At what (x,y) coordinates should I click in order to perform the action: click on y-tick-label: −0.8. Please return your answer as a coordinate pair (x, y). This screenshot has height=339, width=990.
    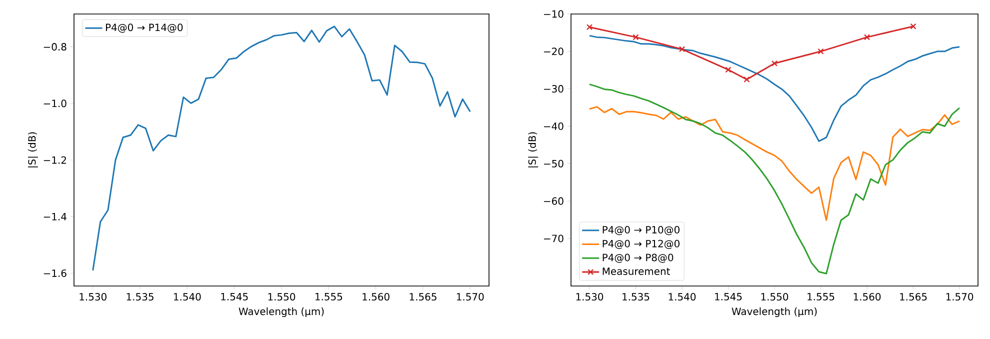
    Looking at the image, I should click on (55, 47).